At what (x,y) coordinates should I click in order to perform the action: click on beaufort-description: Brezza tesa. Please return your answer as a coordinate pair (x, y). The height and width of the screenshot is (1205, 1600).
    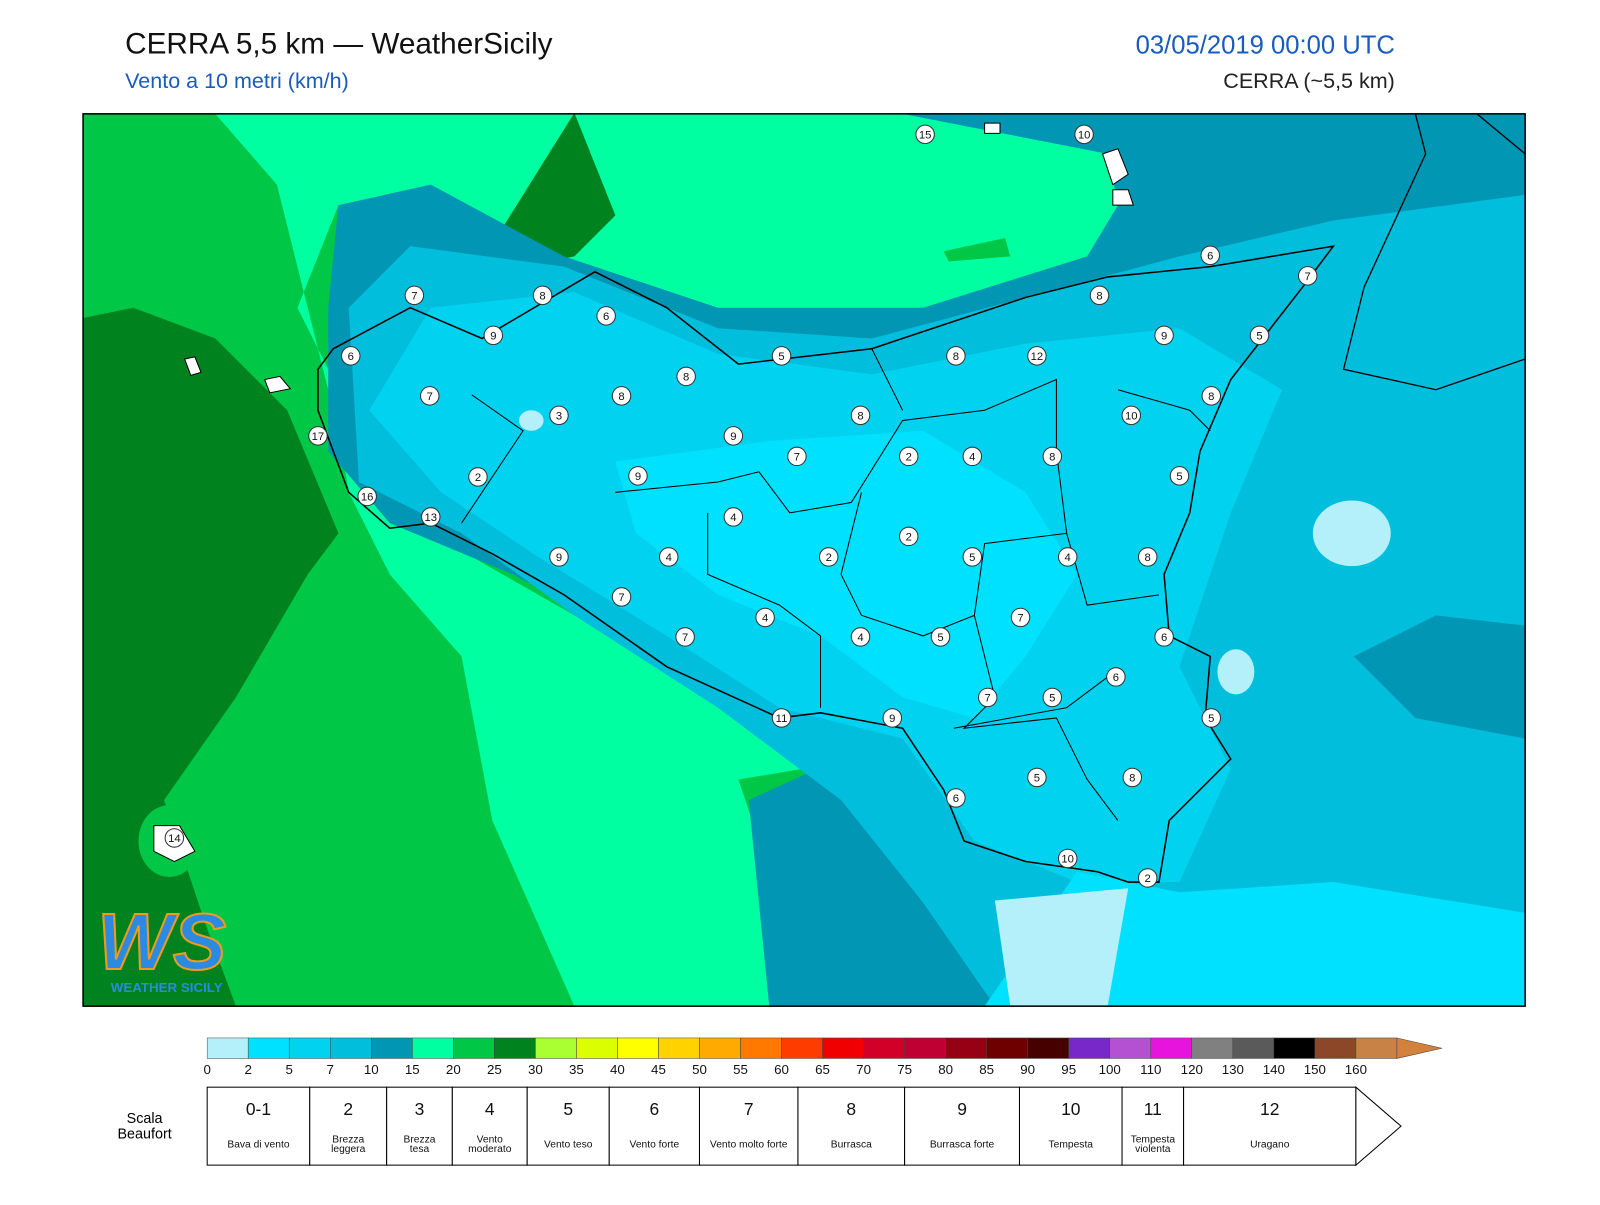
    Looking at the image, I should click on (419, 1144).